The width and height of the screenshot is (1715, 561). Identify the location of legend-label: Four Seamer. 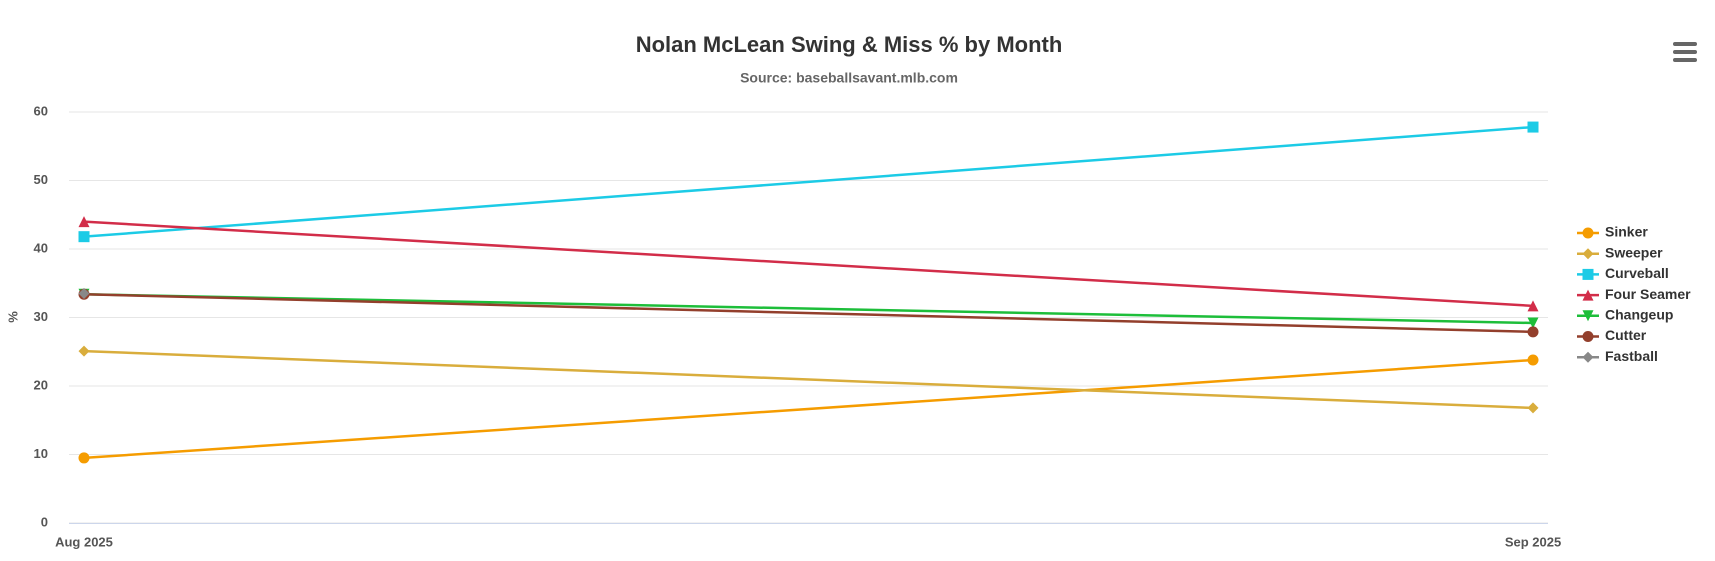
(1648, 294).